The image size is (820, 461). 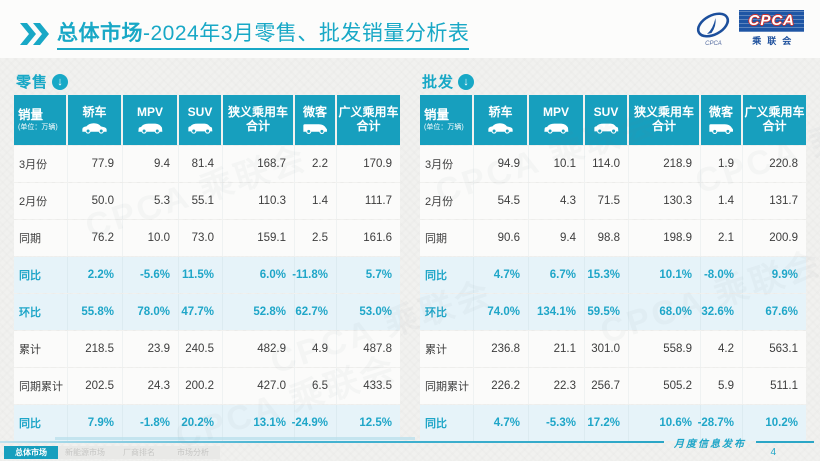 I want to click on cell-suv: 200.2, so click(x=201, y=386).